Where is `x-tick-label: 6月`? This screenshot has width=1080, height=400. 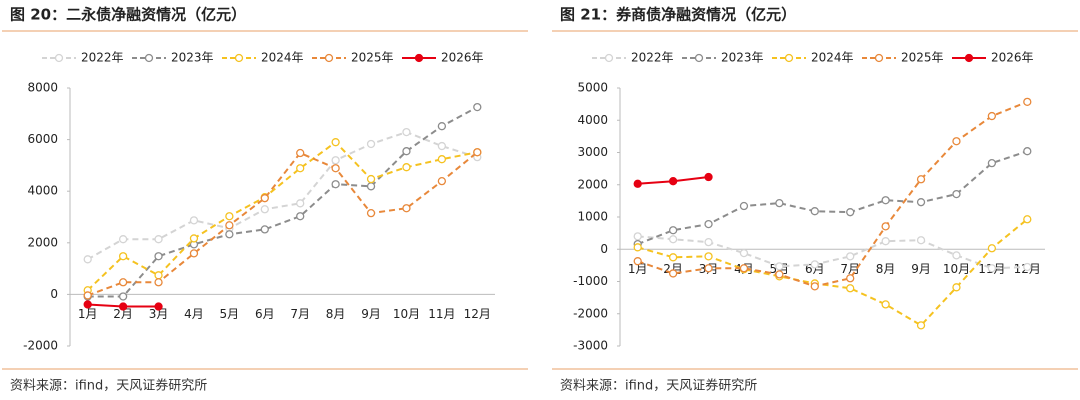
x-tick-label: 6月 is located at coordinates (815, 269).